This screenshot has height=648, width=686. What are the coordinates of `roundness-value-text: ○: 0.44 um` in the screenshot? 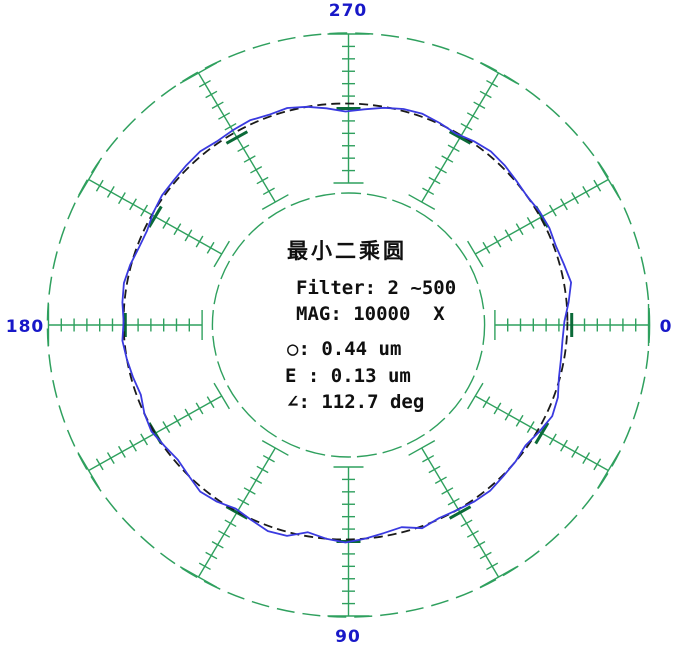 It's located at (344, 349).